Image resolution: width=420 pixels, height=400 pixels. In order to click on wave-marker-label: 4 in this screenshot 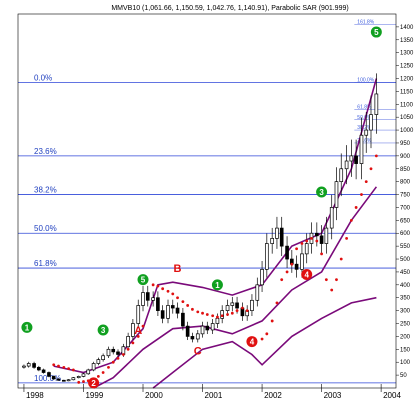, I will do `click(306, 275)`.